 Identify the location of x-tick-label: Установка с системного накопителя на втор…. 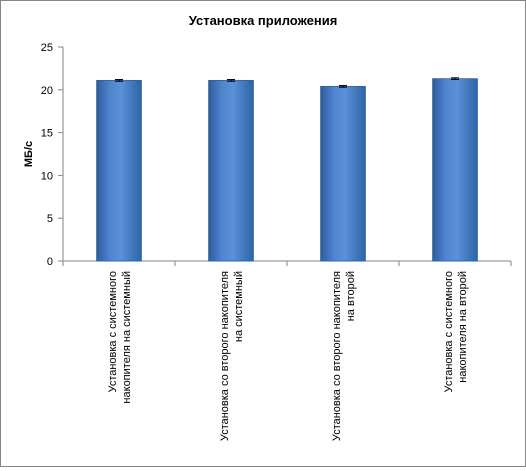
(456, 331).